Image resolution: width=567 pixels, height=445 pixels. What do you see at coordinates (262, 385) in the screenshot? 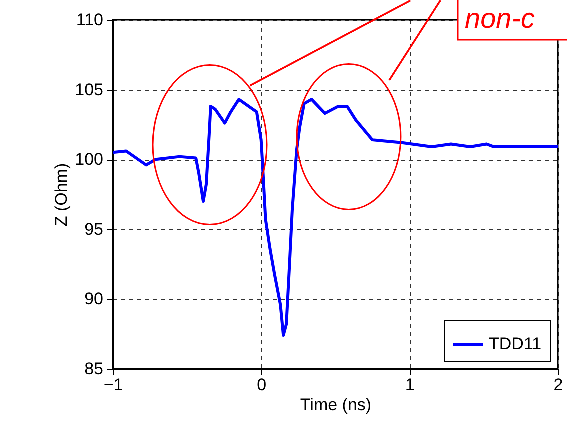
I see `x-tick-label: 0` at bounding box center [262, 385].